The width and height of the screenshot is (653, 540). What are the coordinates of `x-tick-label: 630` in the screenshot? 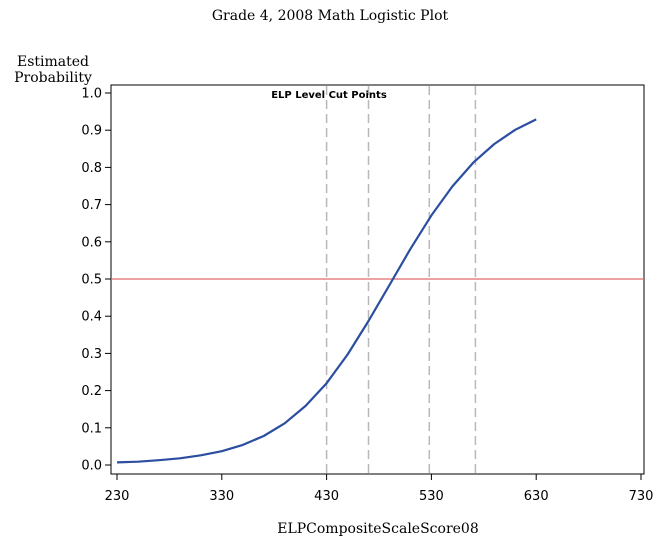 It's located at (536, 496).